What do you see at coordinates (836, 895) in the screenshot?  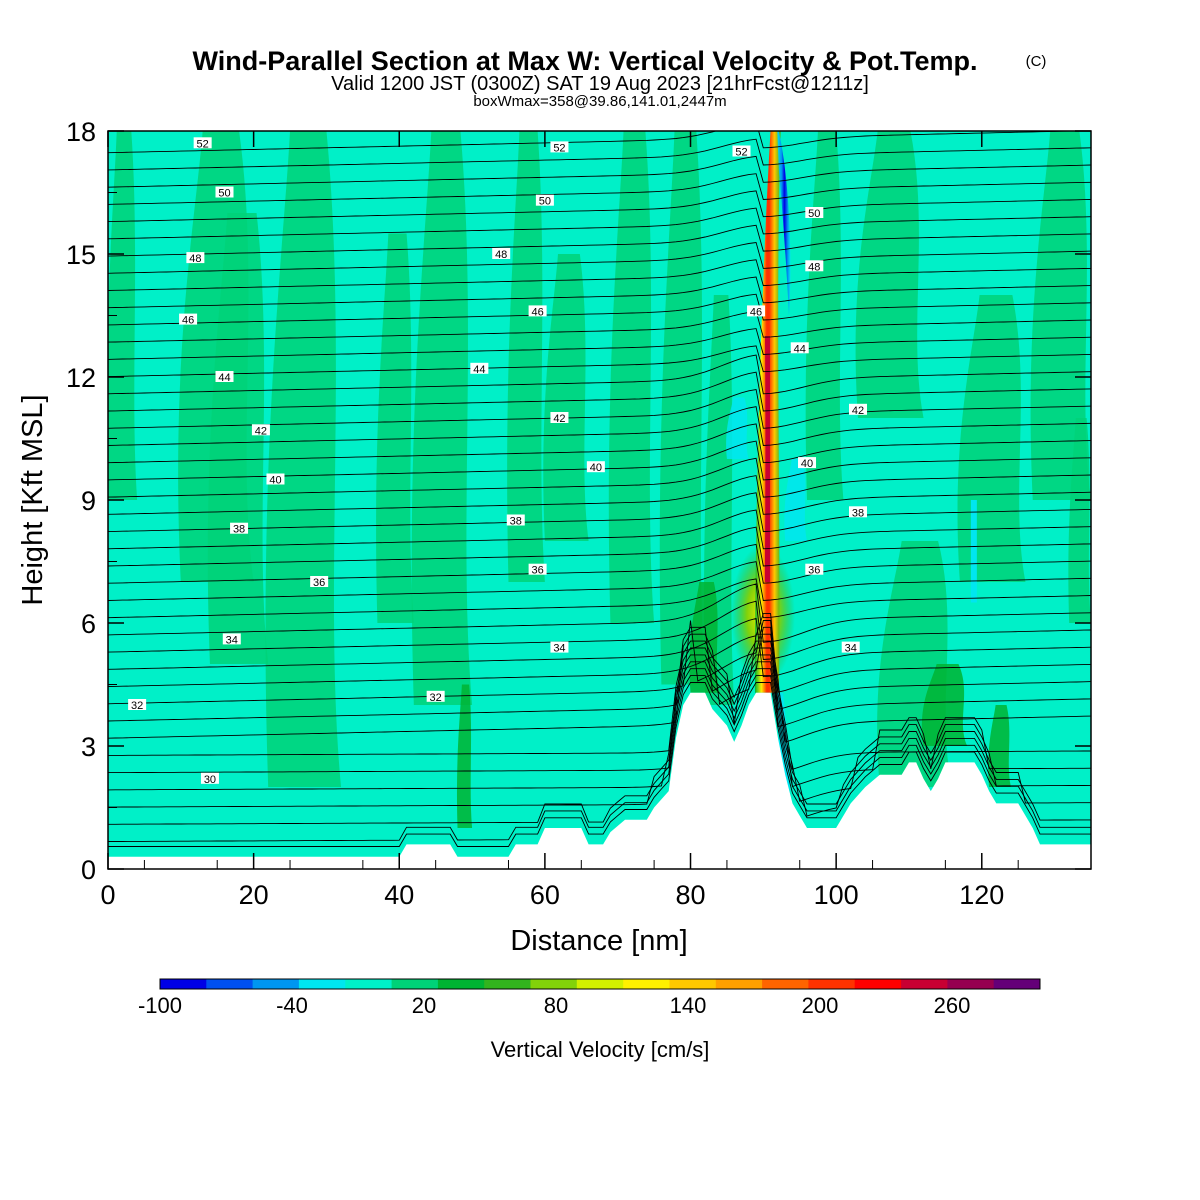 I see `x-tick-label: 100` at bounding box center [836, 895].